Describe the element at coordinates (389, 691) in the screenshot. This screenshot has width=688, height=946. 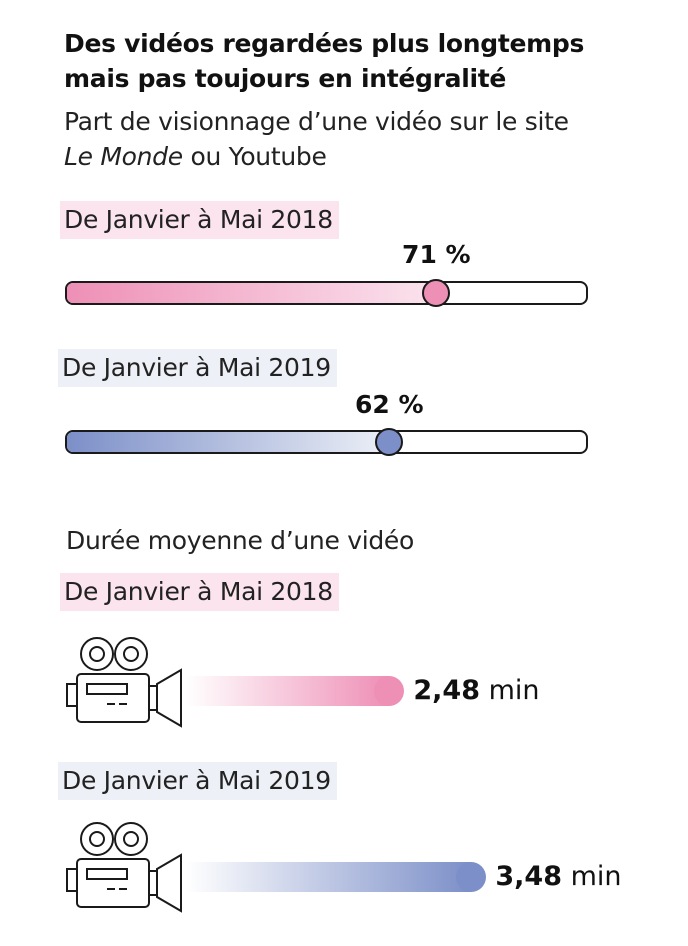
I see `duration-bar-end-2018` at that location.